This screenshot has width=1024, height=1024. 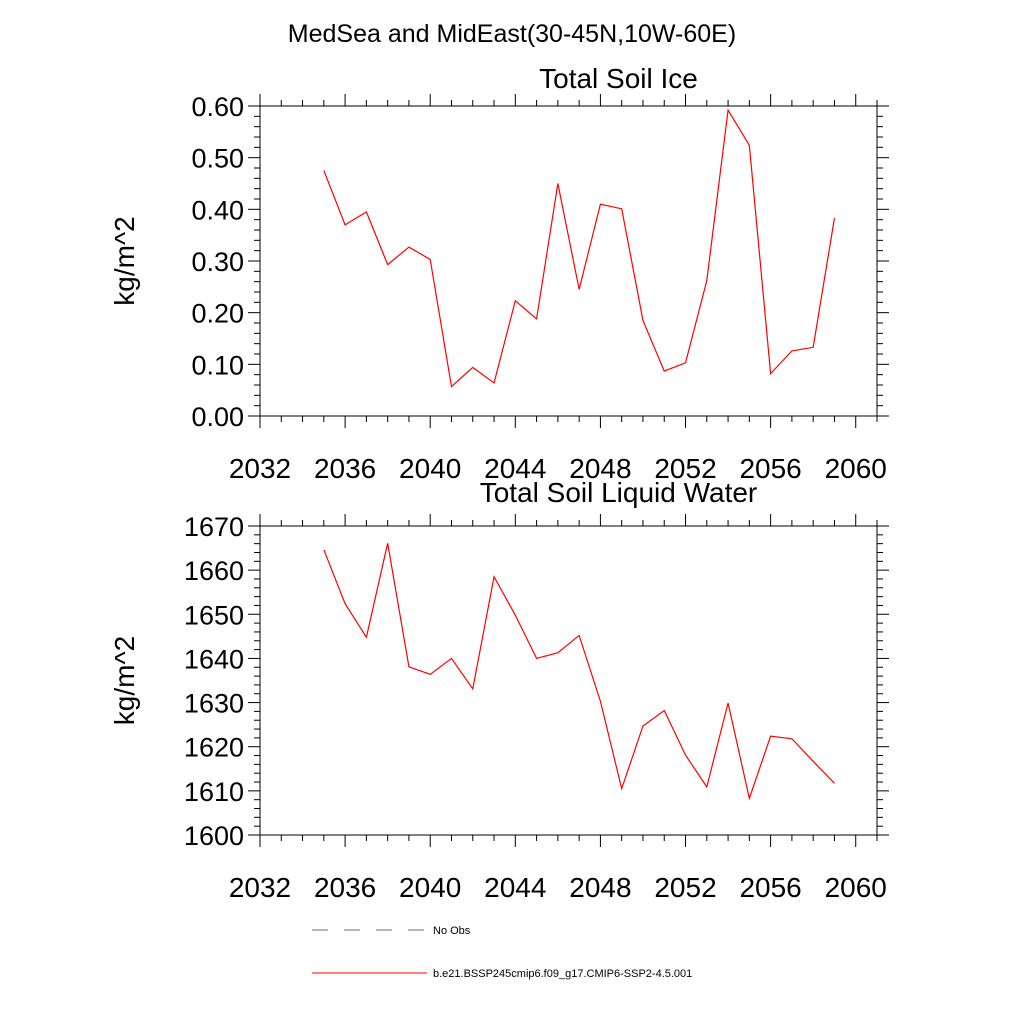 I want to click on figure-title: MedSea and MidEast(30-45N,10W-60E), so click(x=512, y=34).